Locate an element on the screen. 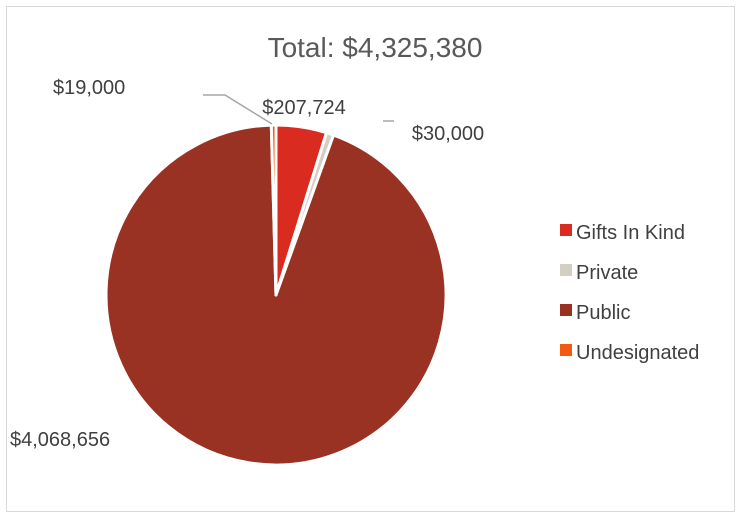  leader-lines is located at coordinates (298, 109).